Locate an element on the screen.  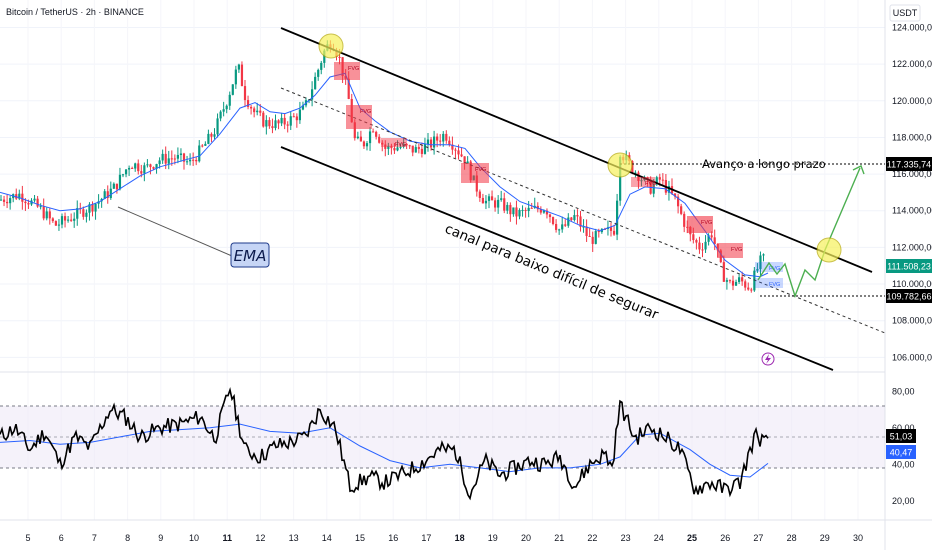
time-axis-label: 29 is located at coordinates (825, 538).